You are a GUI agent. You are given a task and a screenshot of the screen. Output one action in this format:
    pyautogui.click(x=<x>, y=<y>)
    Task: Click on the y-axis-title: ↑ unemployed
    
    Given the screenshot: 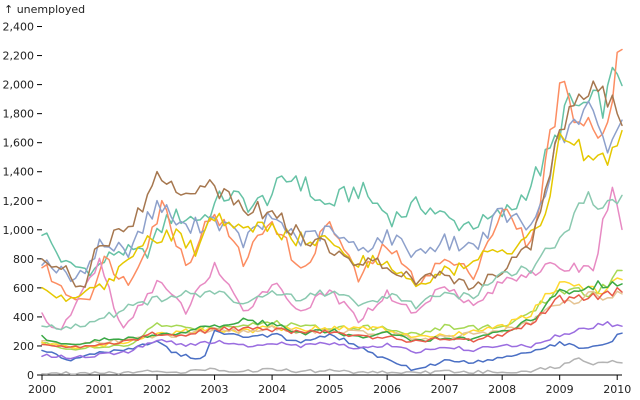 What is the action you would take?
    pyautogui.click(x=44, y=9)
    